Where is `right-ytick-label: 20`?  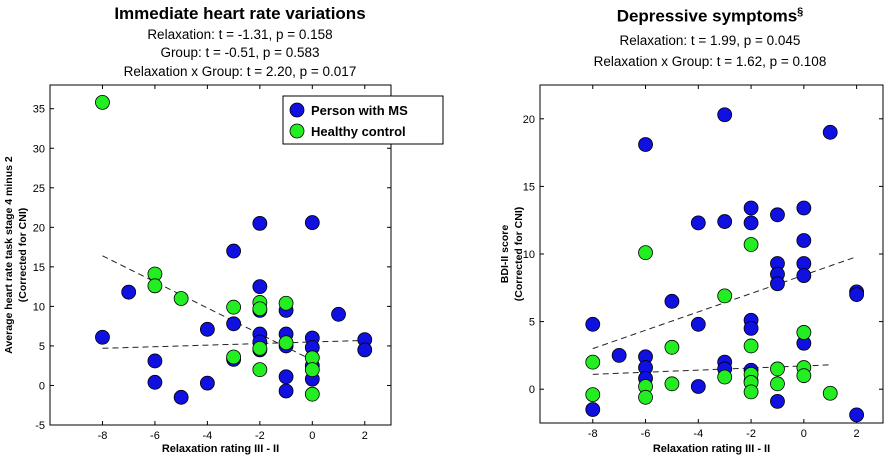 right-ytick-label: 20 is located at coordinates (529, 120).